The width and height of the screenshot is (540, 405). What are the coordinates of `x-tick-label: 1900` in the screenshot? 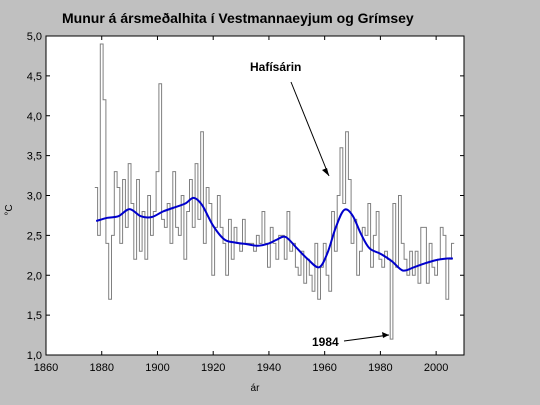 It's located at (157, 368).